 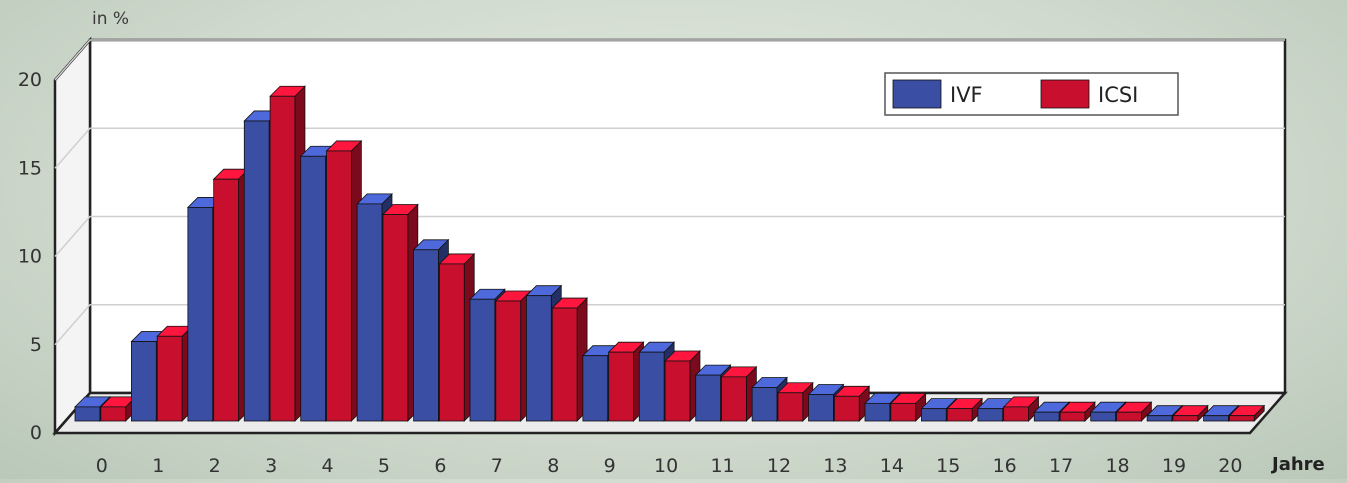 I want to click on x-tick-label: 16, so click(x=1005, y=466).